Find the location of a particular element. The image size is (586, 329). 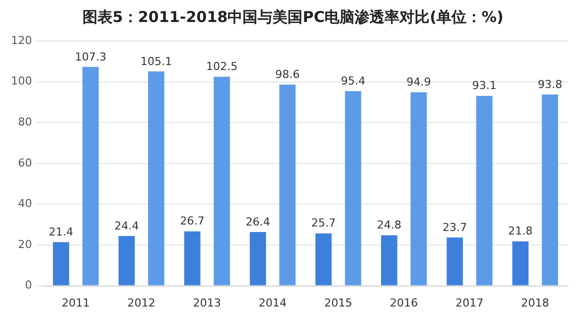

y-tick-label: 20 is located at coordinates (25, 244).